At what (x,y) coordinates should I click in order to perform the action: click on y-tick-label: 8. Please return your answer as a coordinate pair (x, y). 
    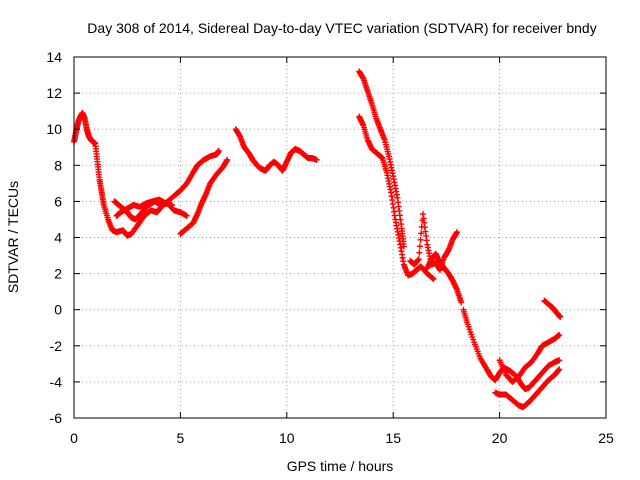
    Looking at the image, I should click on (58, 165).